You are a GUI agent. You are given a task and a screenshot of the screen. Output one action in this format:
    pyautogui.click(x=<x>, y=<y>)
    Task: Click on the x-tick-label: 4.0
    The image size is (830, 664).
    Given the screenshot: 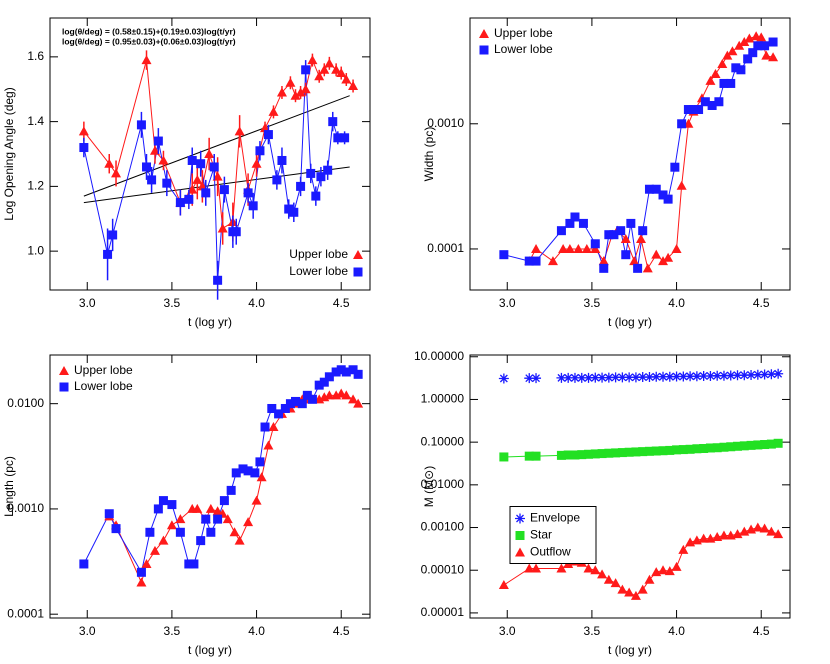 What is the action you would take?
    pyautogui.click(x=256, y=303)
    